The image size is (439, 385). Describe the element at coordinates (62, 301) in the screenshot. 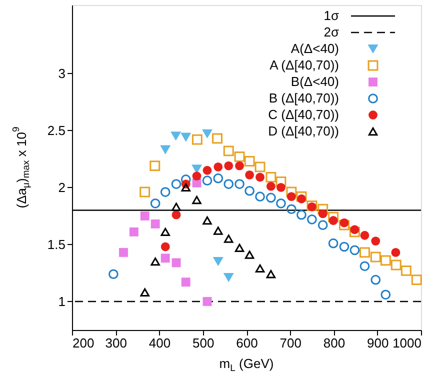

I see `y-tick-label: 1` at that location.